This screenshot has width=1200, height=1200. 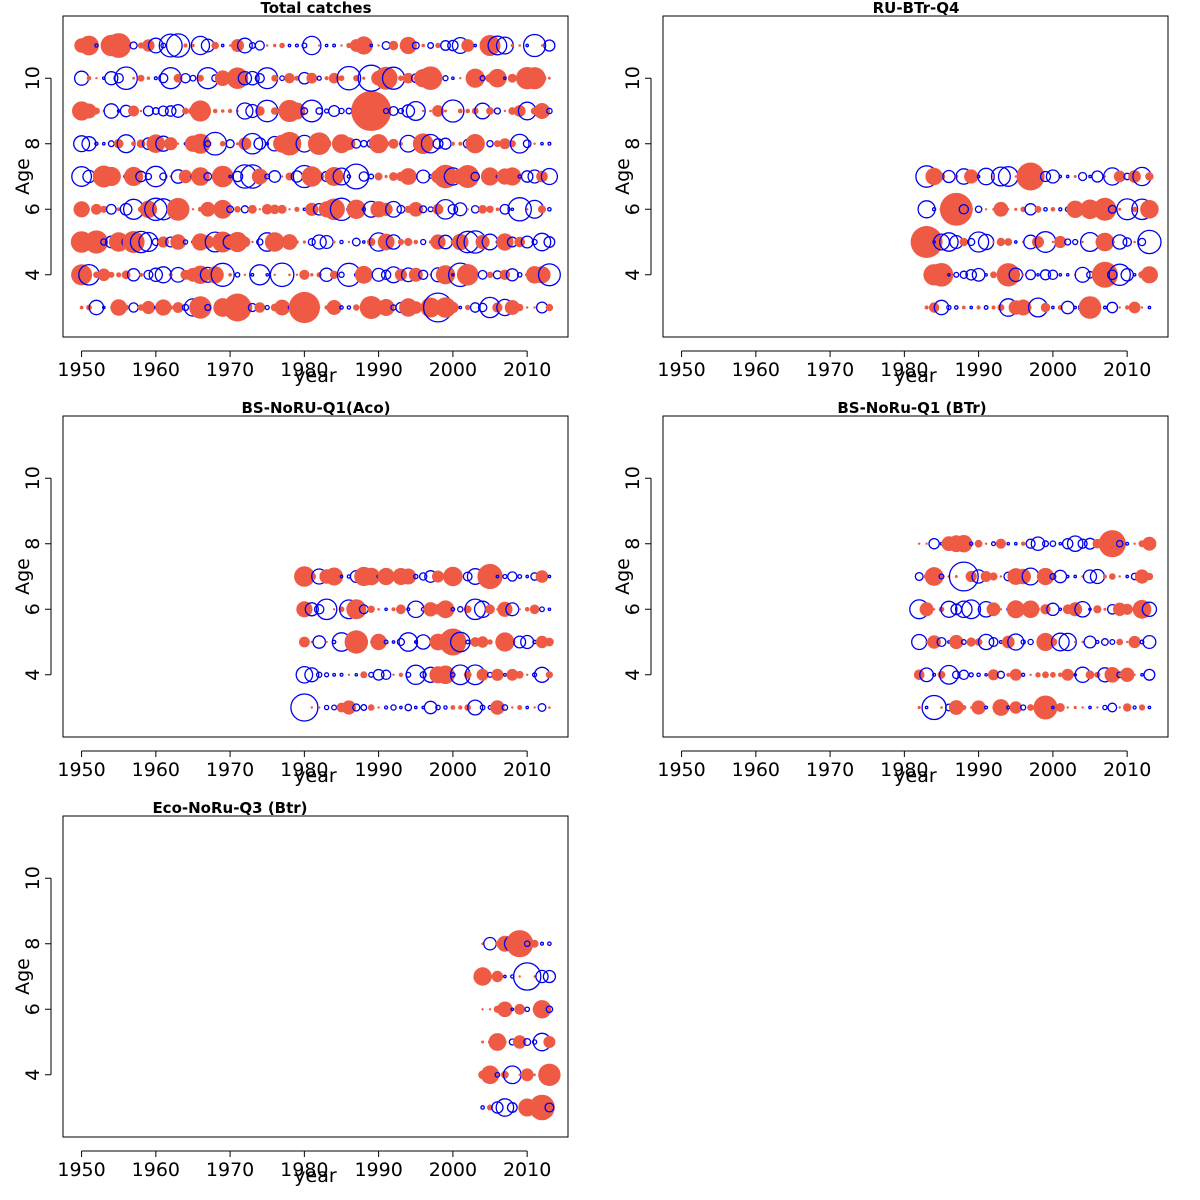 What do you see at coordinates (156, 370) in the screenshot?
I see `x-tick-label: 1960` at bounding box center [156, 370].